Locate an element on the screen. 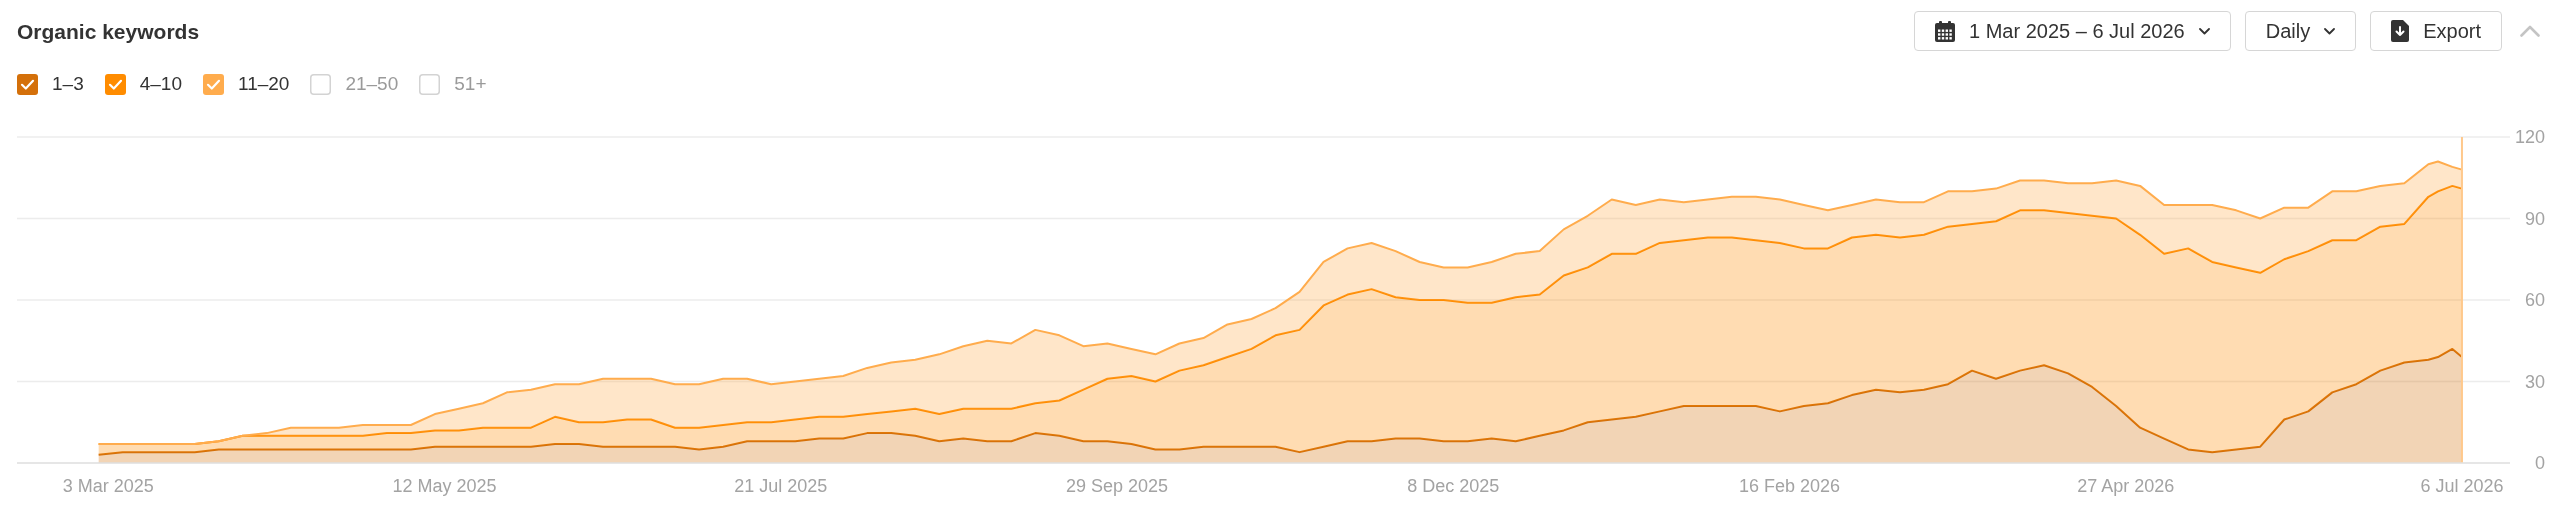 The height and width of the screenshot is (505, 2560). chart-title: Organic keywords is located at coordinates (108, 31).